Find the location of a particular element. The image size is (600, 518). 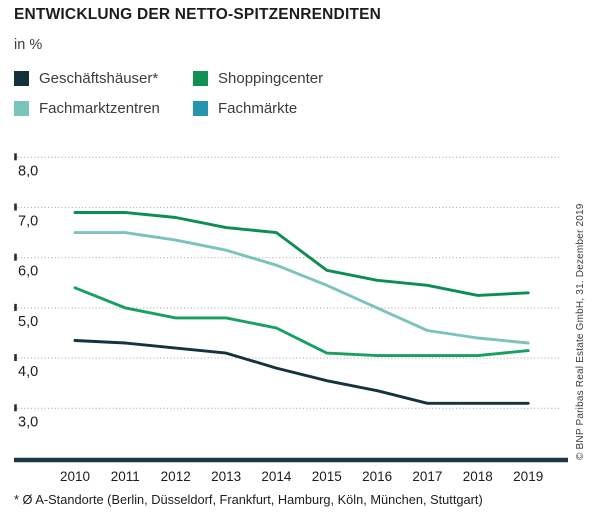

legend-swatch-geschaeftshaeuser is located at coordinates (21, 78).